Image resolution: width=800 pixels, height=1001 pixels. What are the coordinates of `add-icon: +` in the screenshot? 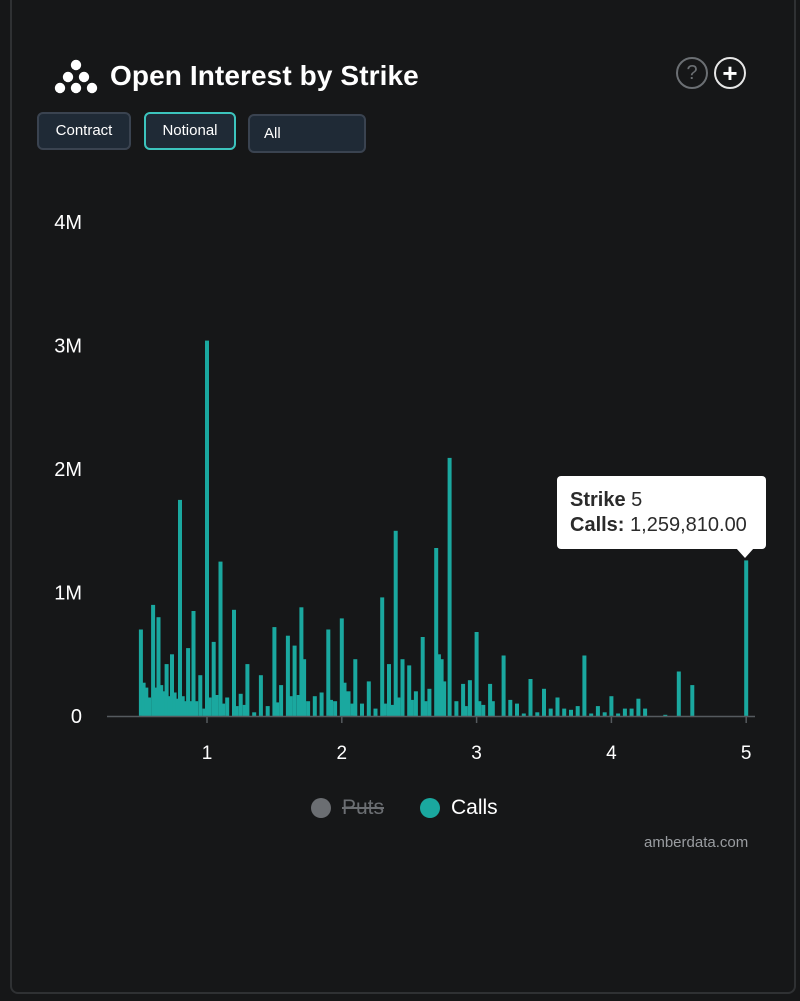 It's located at (730, 73).